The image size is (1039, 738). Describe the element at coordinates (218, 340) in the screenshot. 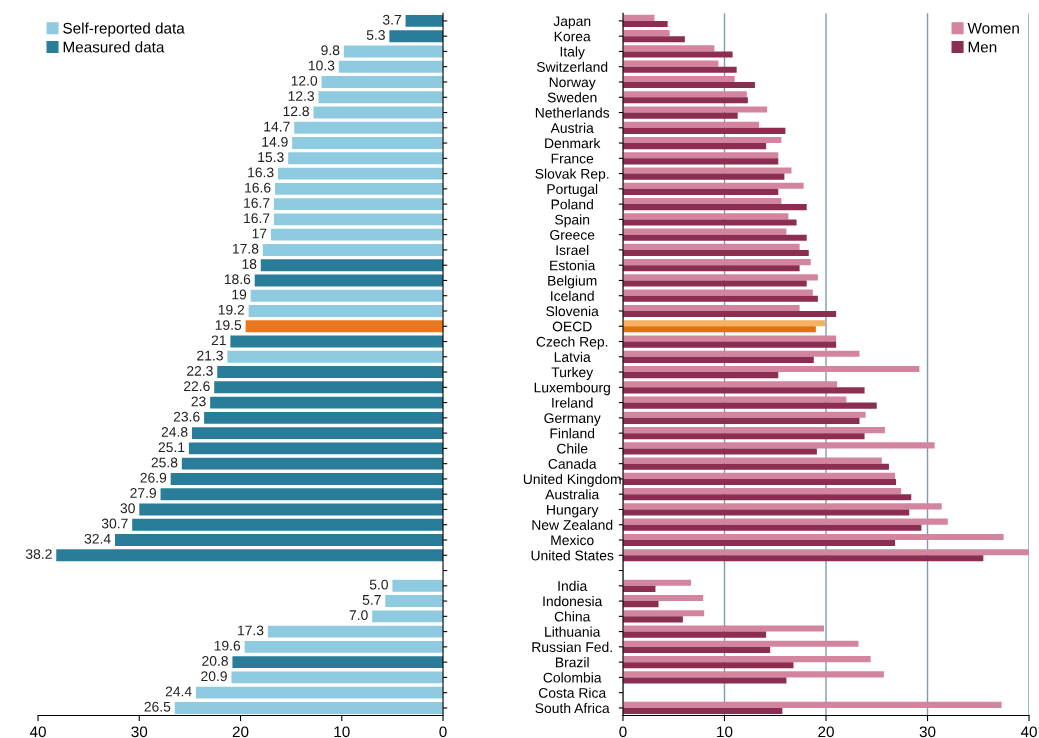

I see `data-label: 21` at that location.